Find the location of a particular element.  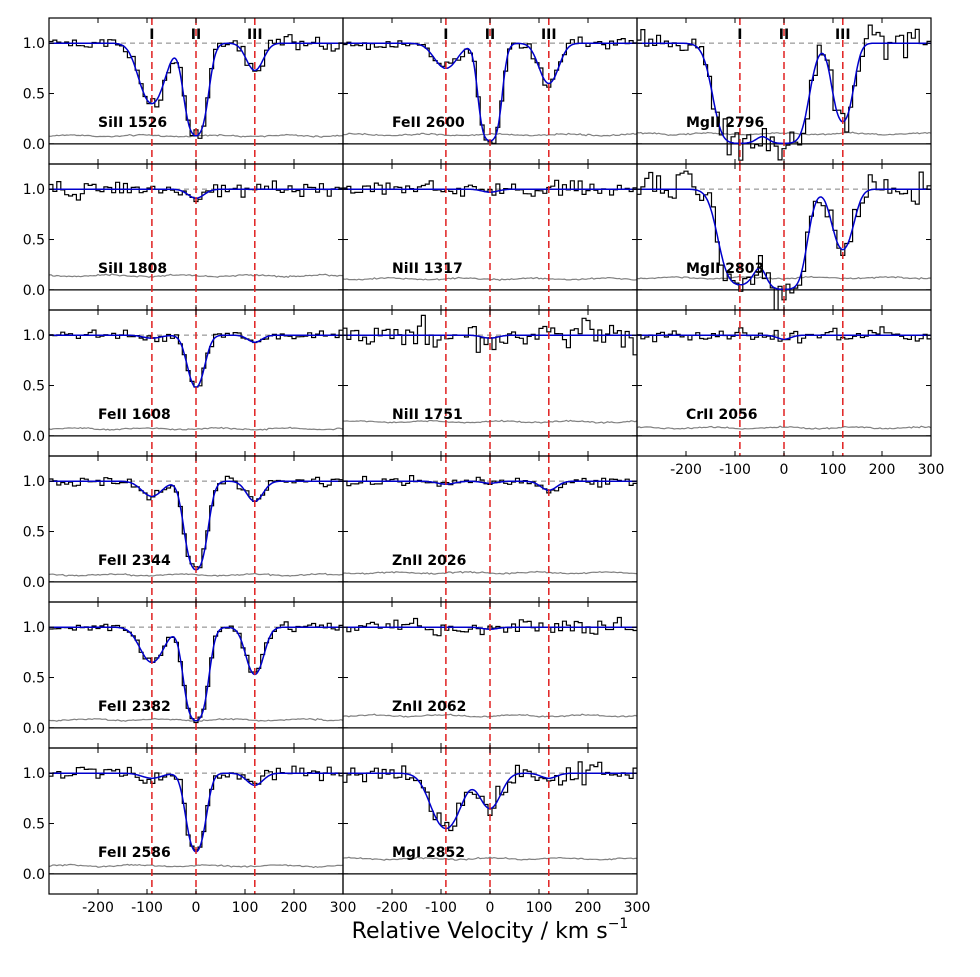

panel: ZnII 2026 is located at coordinates (490, 529).